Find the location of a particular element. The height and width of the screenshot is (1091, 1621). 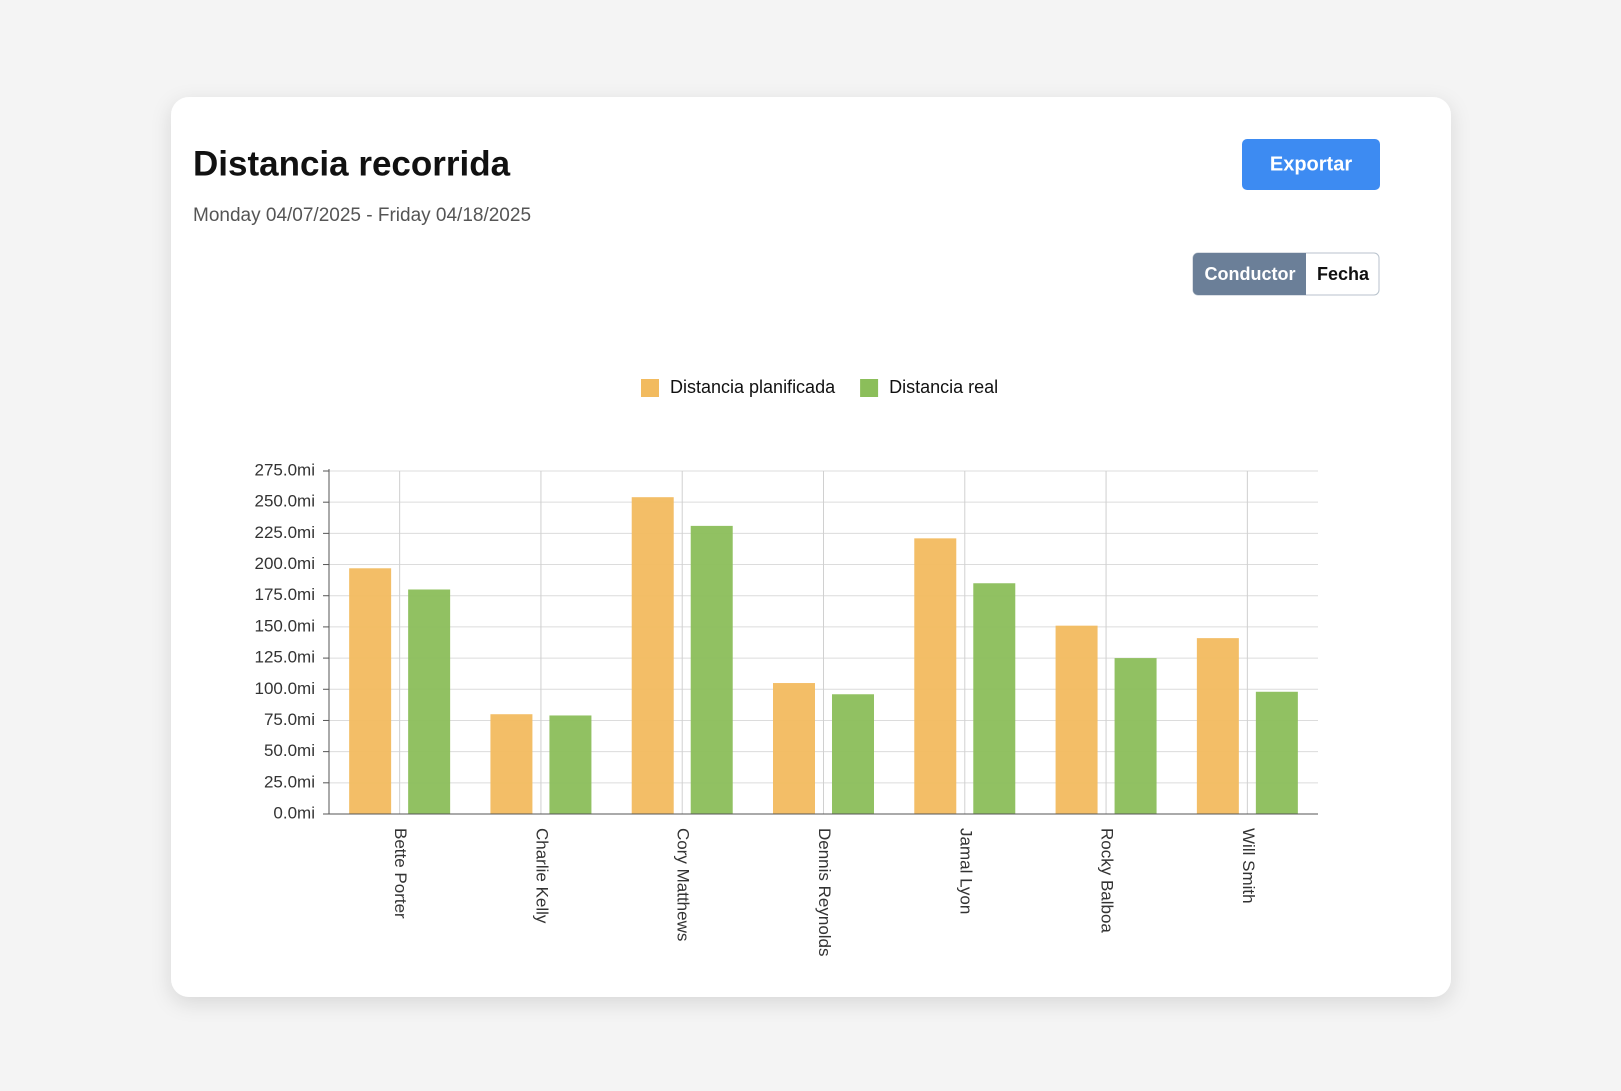

x-tick-label: Bette Porter is located at coordinates (400, 873).